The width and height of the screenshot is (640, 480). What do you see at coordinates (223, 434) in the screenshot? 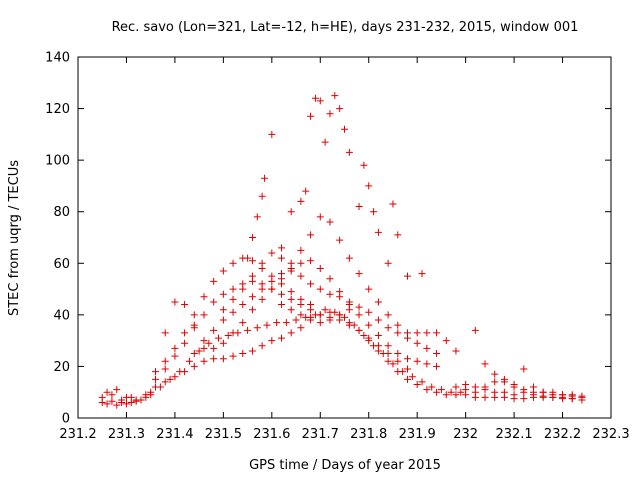
I see `x-tick-label: 231.5` at bounding box center [223, 434].